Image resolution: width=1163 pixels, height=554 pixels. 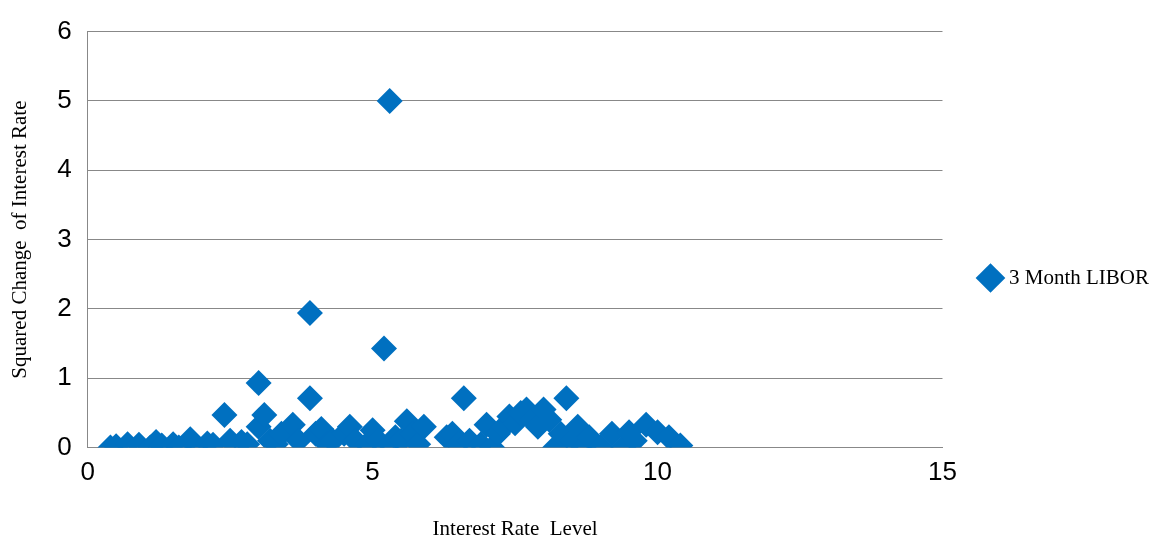 What do you see at coordinates (942, 471) in the screenshot?
I see `x-tick-label: 15` at bounding box center [942, 471].